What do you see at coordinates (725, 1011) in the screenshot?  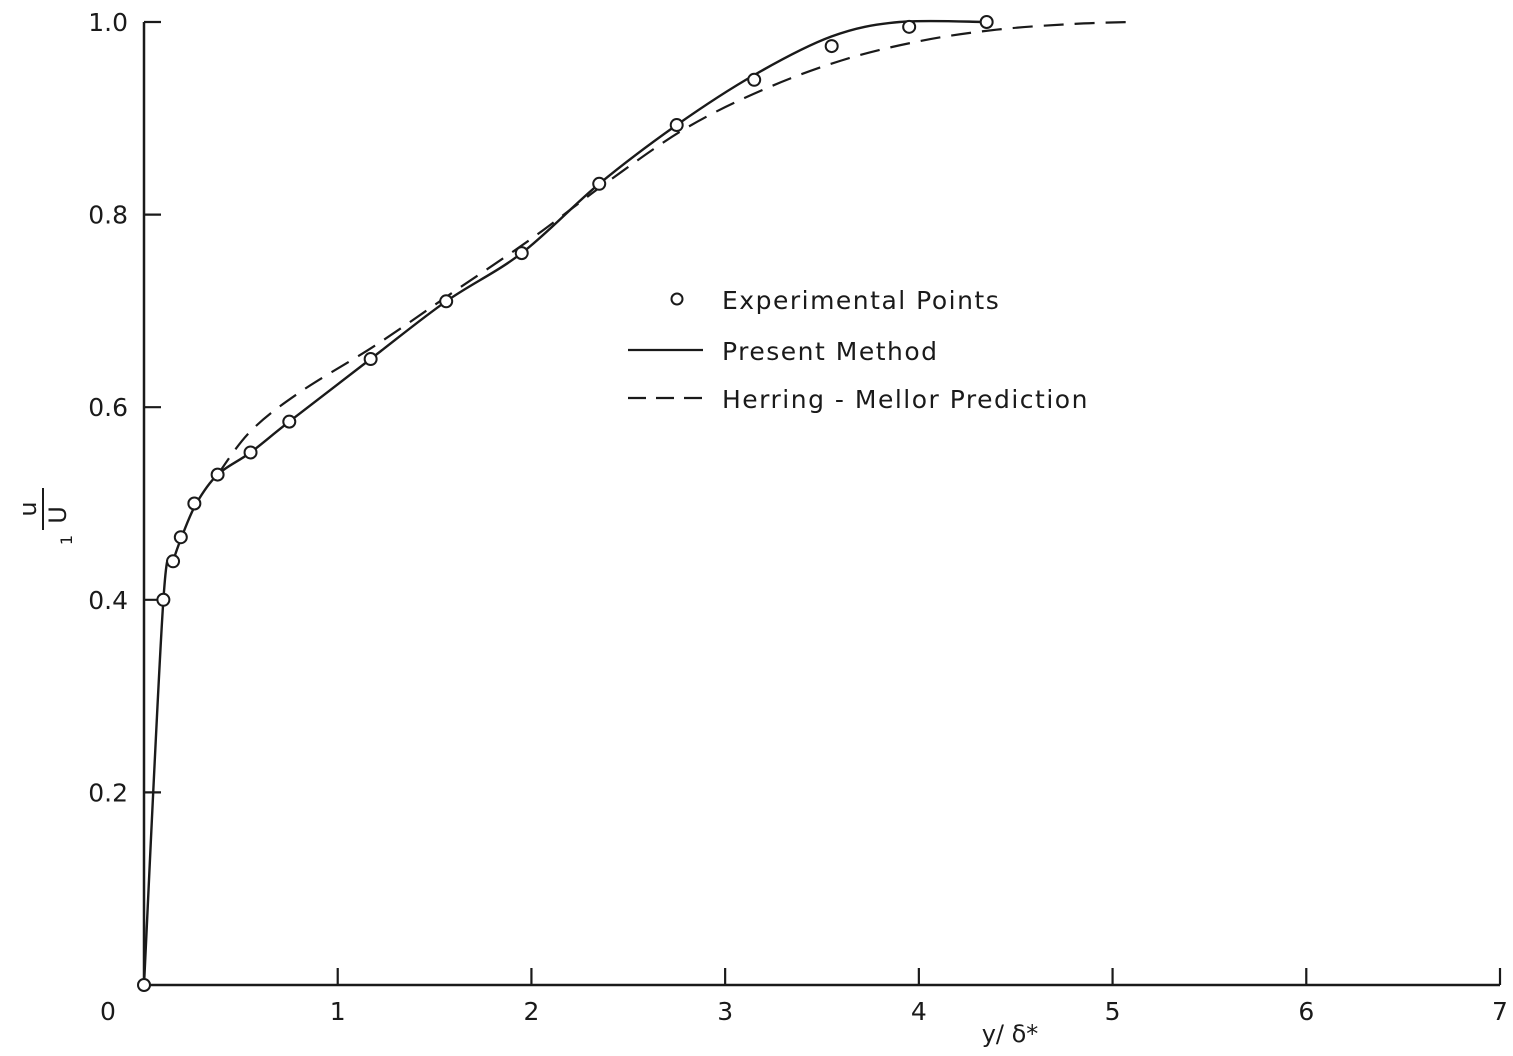 I see `x-tick-label: 3` at bounding box center [725, 1011].